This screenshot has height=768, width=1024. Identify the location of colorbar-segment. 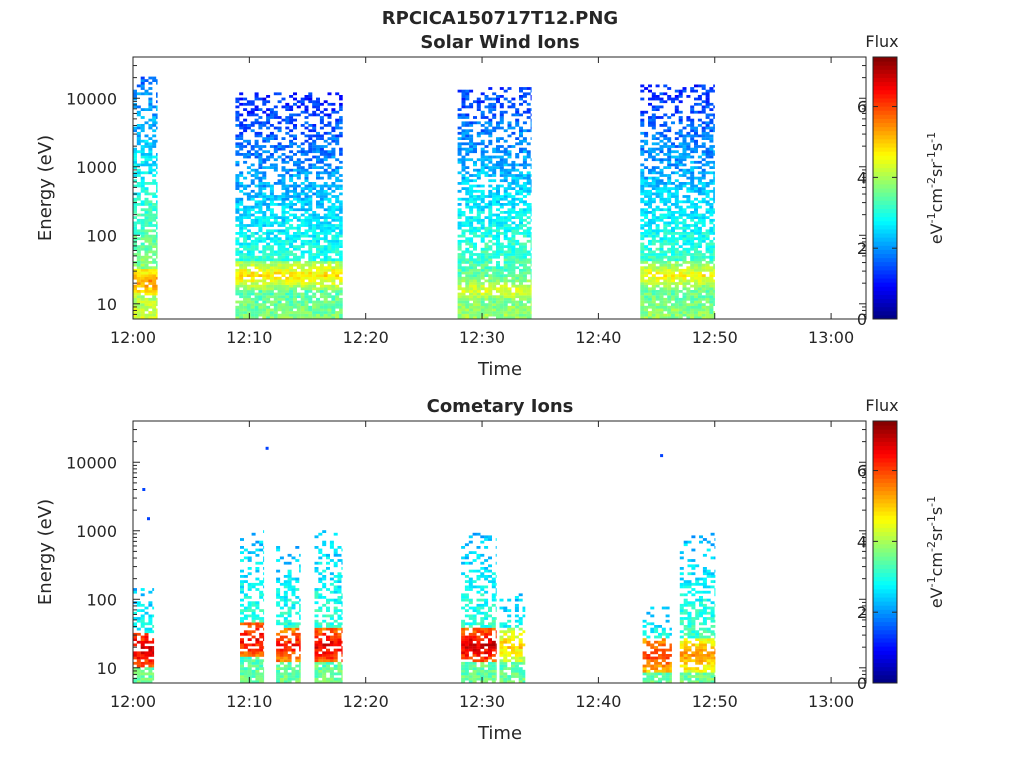
(885, 309).